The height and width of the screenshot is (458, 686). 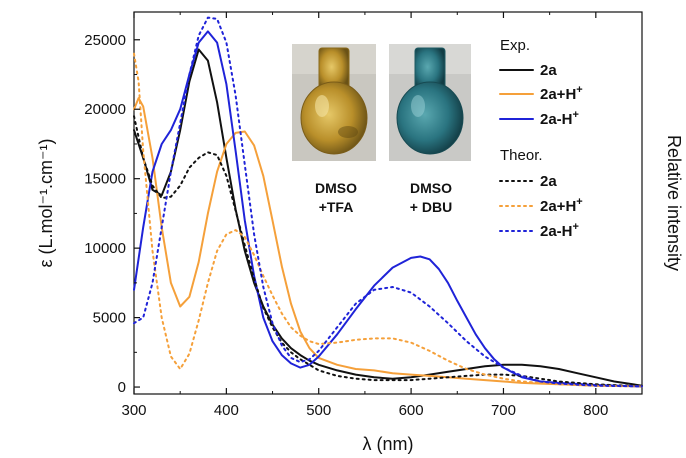 What do you see at coordinates (105, 40) in the screenshot?
I see `y-tick-label: 25000` at bounding box center [105, 40].